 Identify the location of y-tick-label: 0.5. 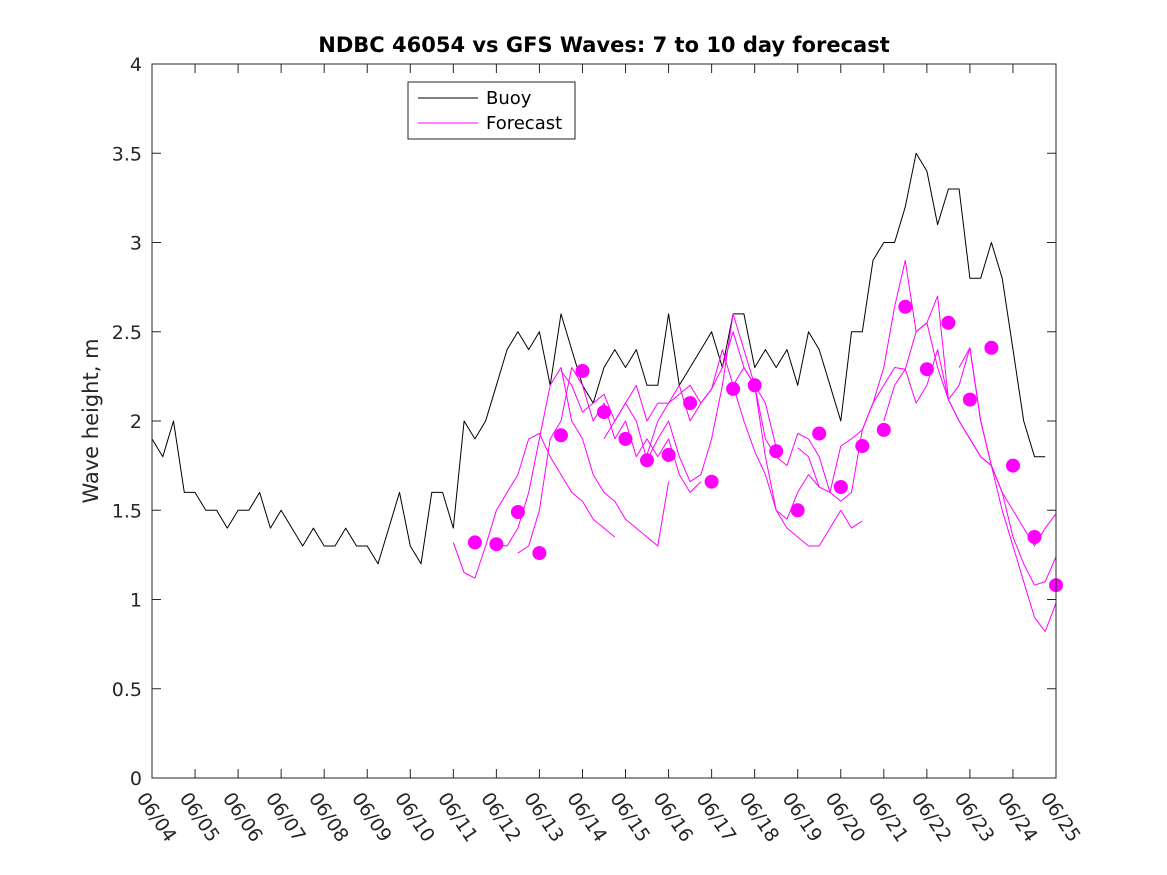
(127, 690).